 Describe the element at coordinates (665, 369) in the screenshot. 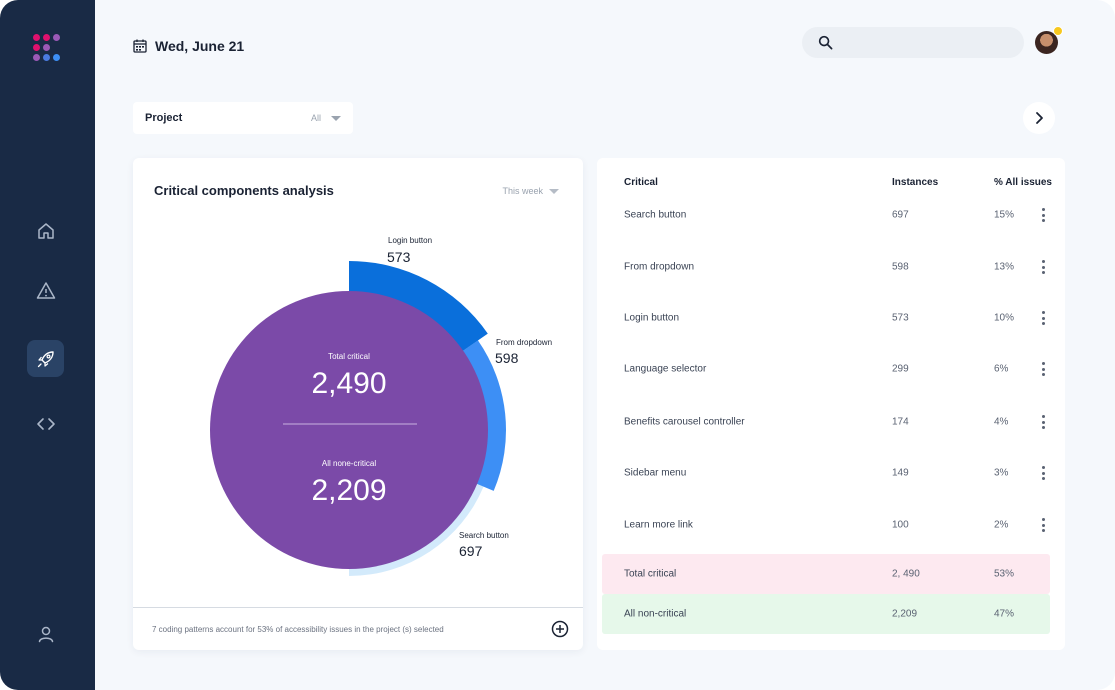

I see `row-name: Language selector` at that location.